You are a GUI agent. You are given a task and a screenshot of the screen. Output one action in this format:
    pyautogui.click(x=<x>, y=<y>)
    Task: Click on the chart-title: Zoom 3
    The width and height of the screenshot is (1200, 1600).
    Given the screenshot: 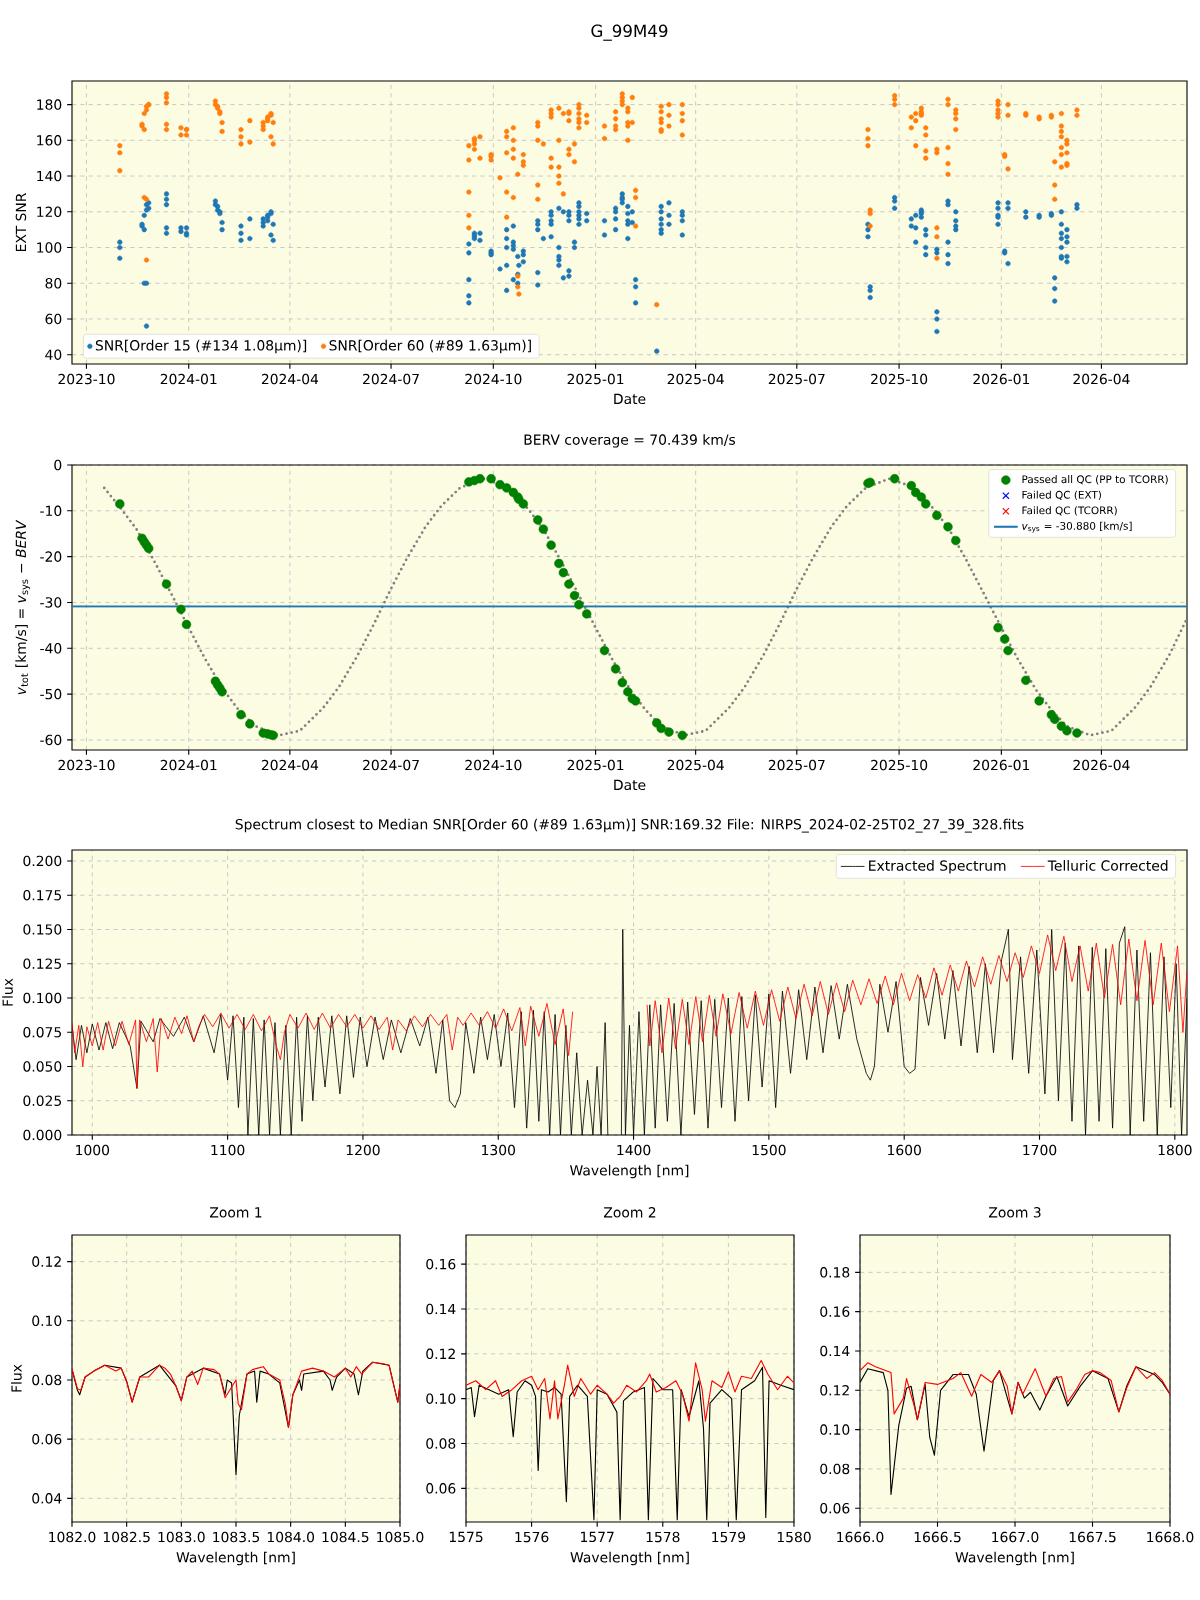 What is the action you would take?
    pyautogui.click(x=1014, y=1212)
    